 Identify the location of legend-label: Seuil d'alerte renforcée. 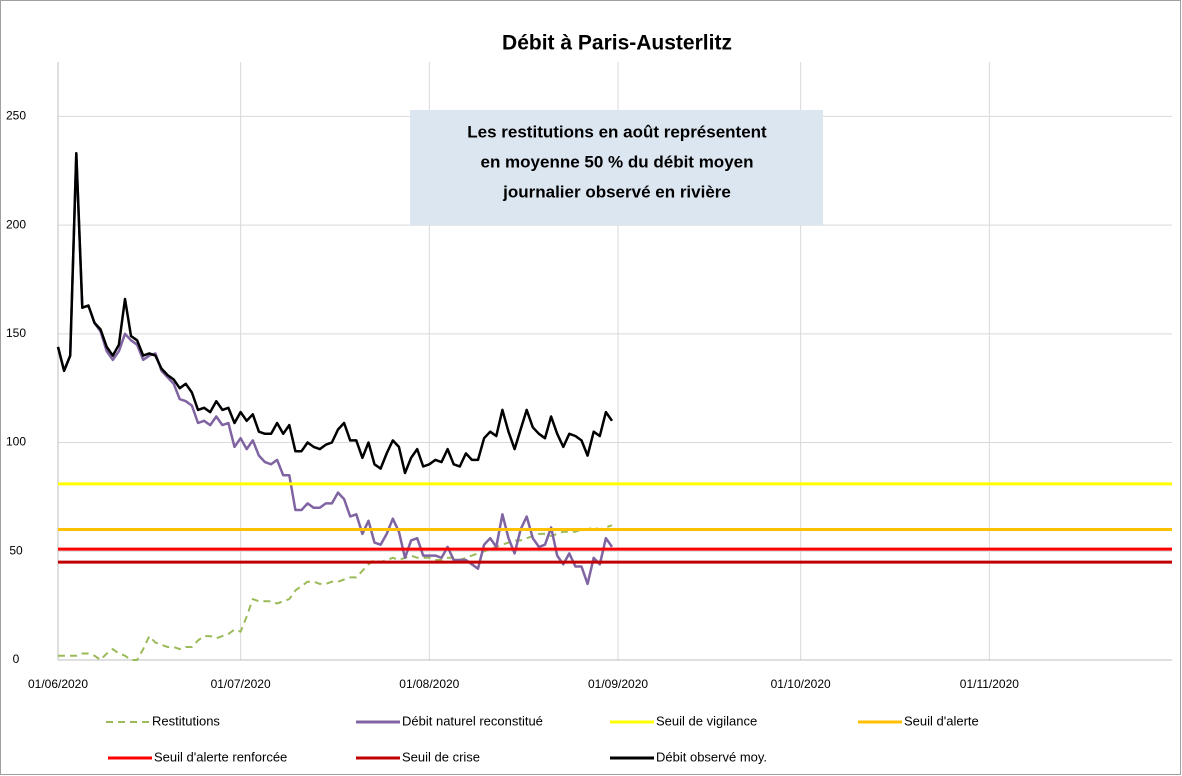
(220, 756).